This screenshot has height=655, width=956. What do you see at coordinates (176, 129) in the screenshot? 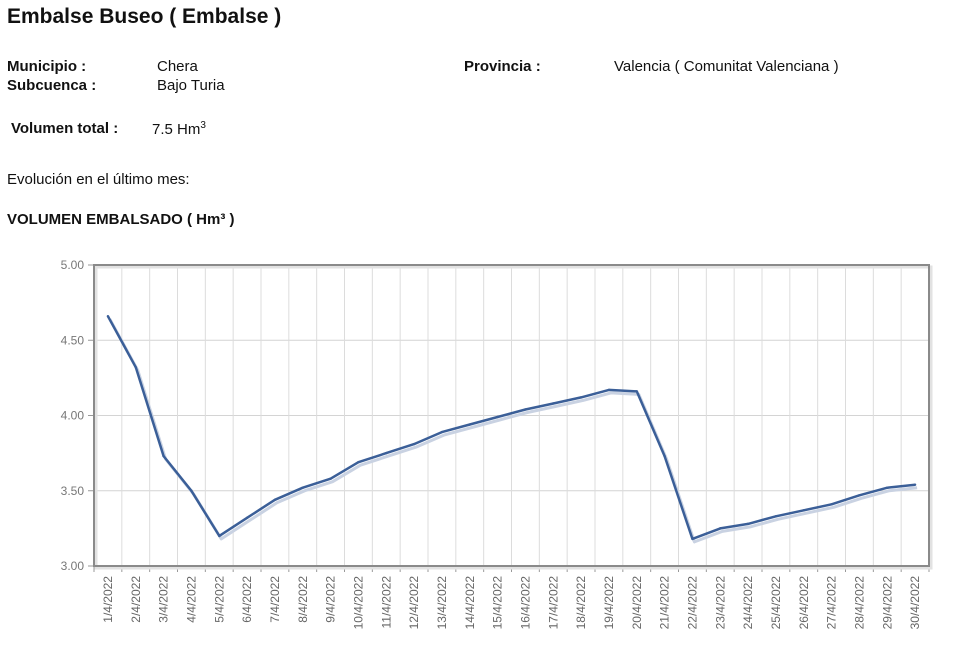
I see `volumen-number: 7.5 Hm` at bounding box center [176, 129].